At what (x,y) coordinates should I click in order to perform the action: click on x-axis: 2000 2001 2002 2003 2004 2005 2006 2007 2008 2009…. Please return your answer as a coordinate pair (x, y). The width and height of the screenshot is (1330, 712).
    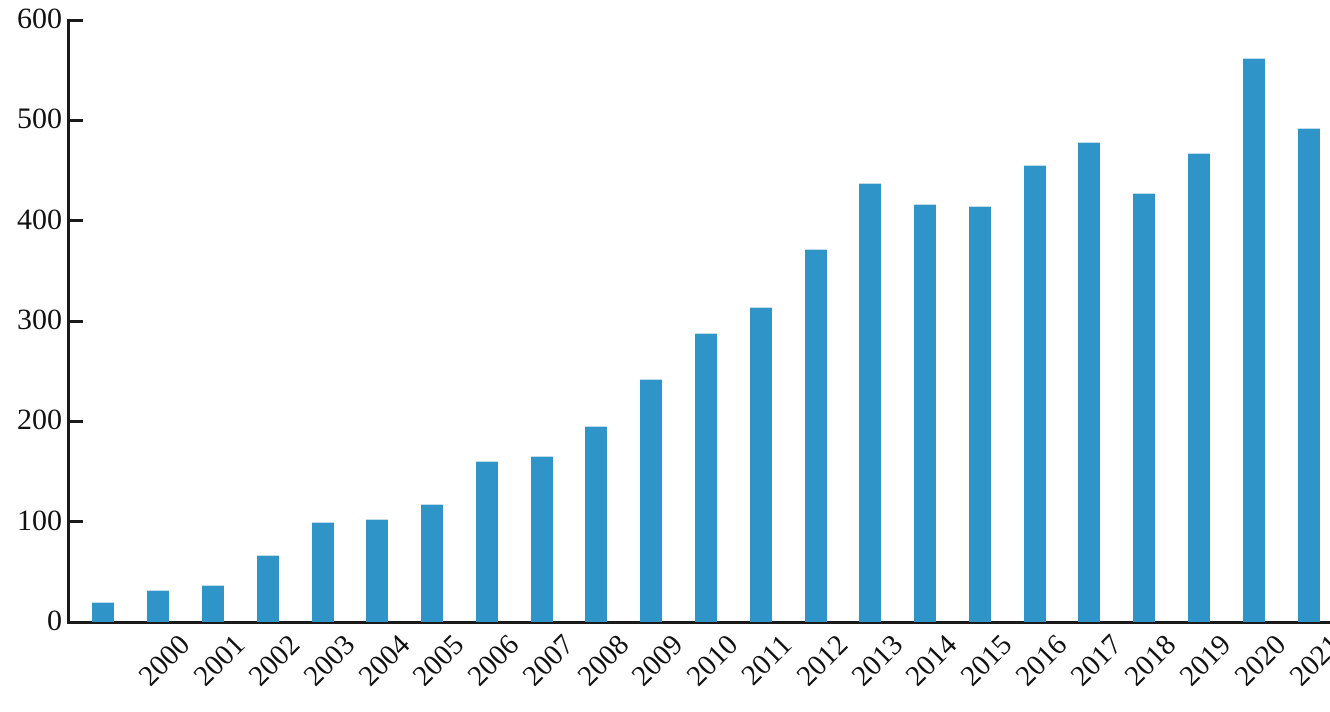
    Looking at the image, I should click on (700, 668).